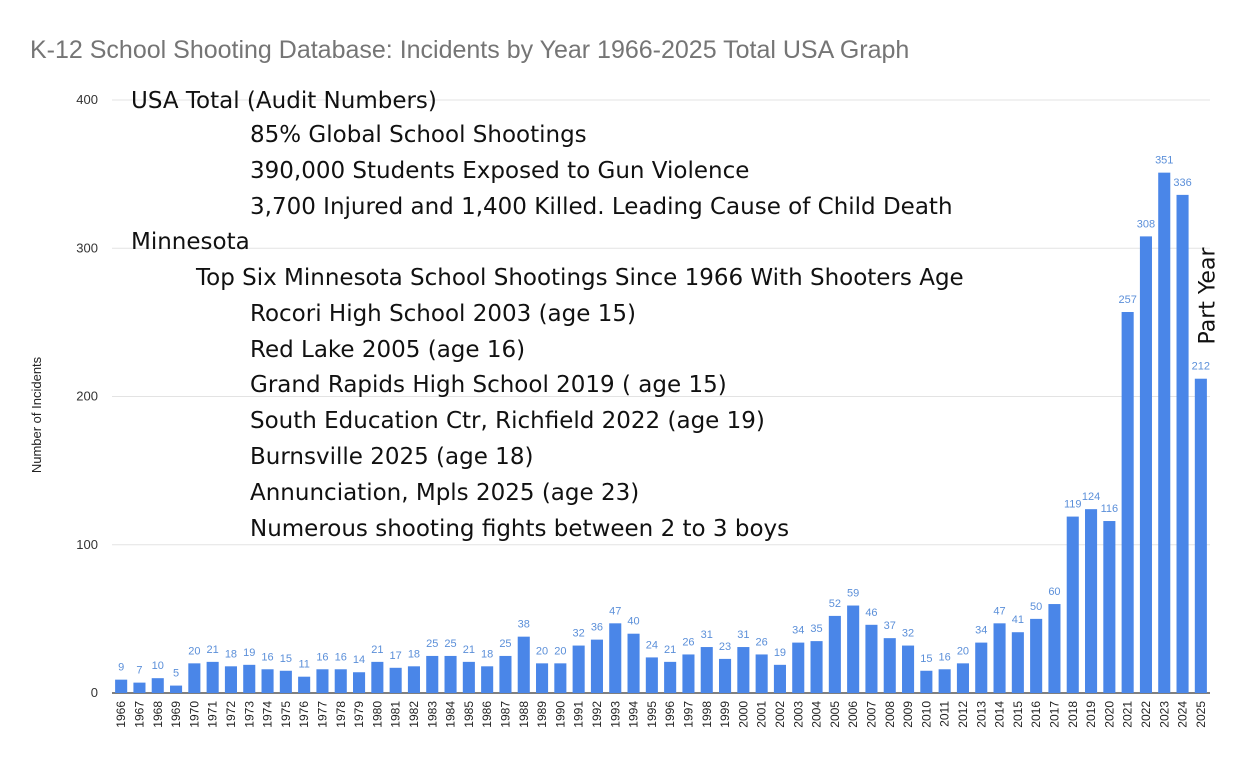 This screenshot has height=775, width=1240. Describe the element at coordinates (249, 678) in the screenshot. I see `bar-1973` at that location.